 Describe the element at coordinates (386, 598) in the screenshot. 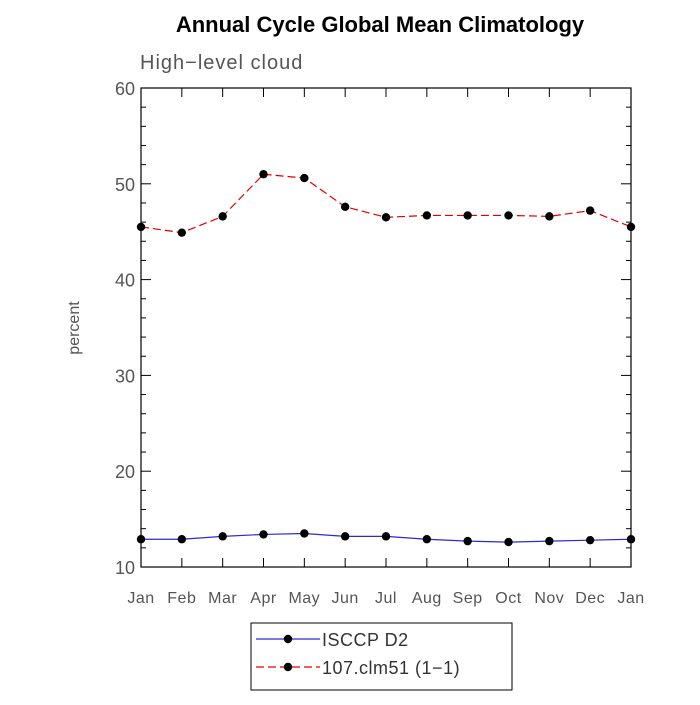

I see `x-tick-label: Jul` at that location.